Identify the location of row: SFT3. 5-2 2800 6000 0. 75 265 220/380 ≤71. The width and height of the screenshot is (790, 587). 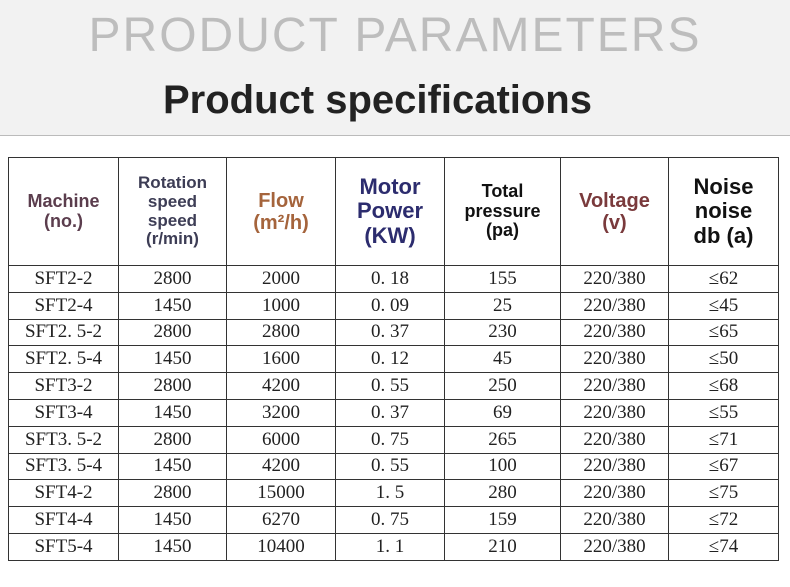
(393, 439).